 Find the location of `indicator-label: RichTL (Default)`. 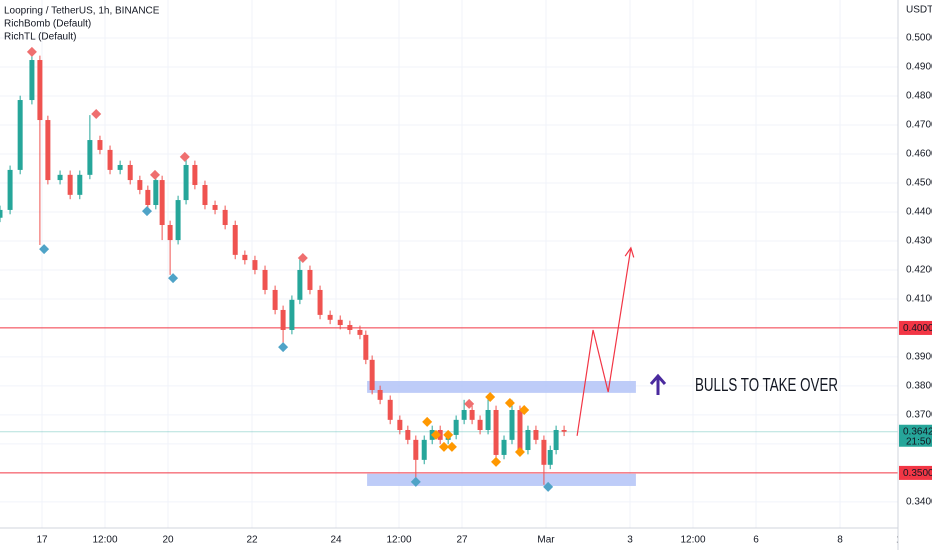

indicator-label: RichTL (Default) is located at coordinates (40, 37).